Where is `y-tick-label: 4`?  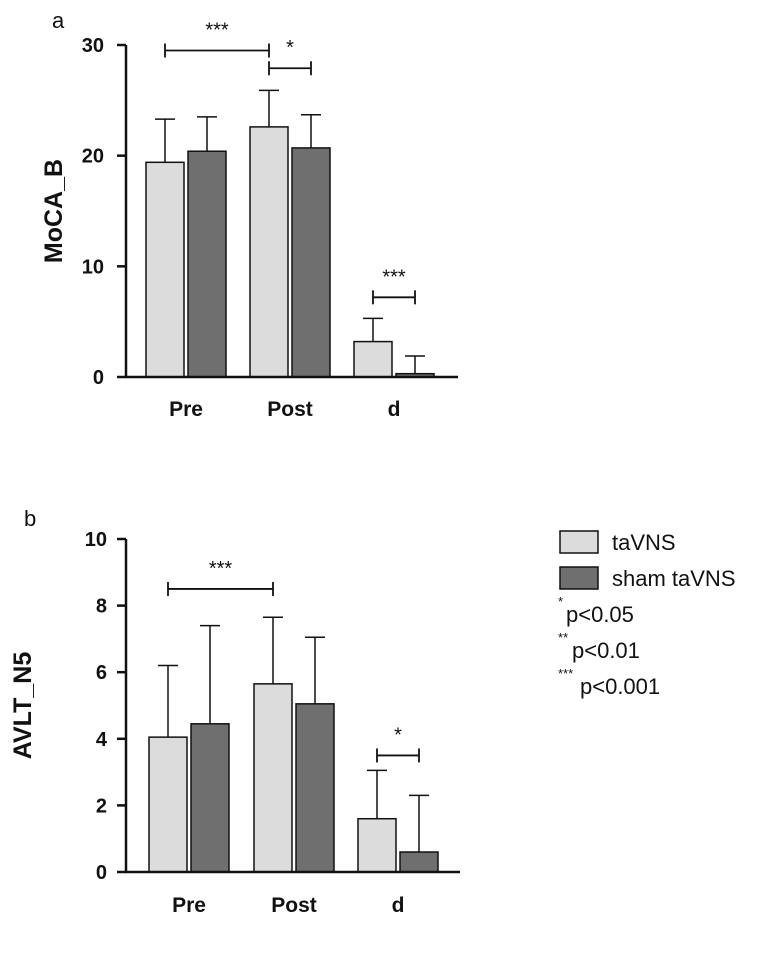
y-tick-label: 4 is located at coordinates (102, 740).